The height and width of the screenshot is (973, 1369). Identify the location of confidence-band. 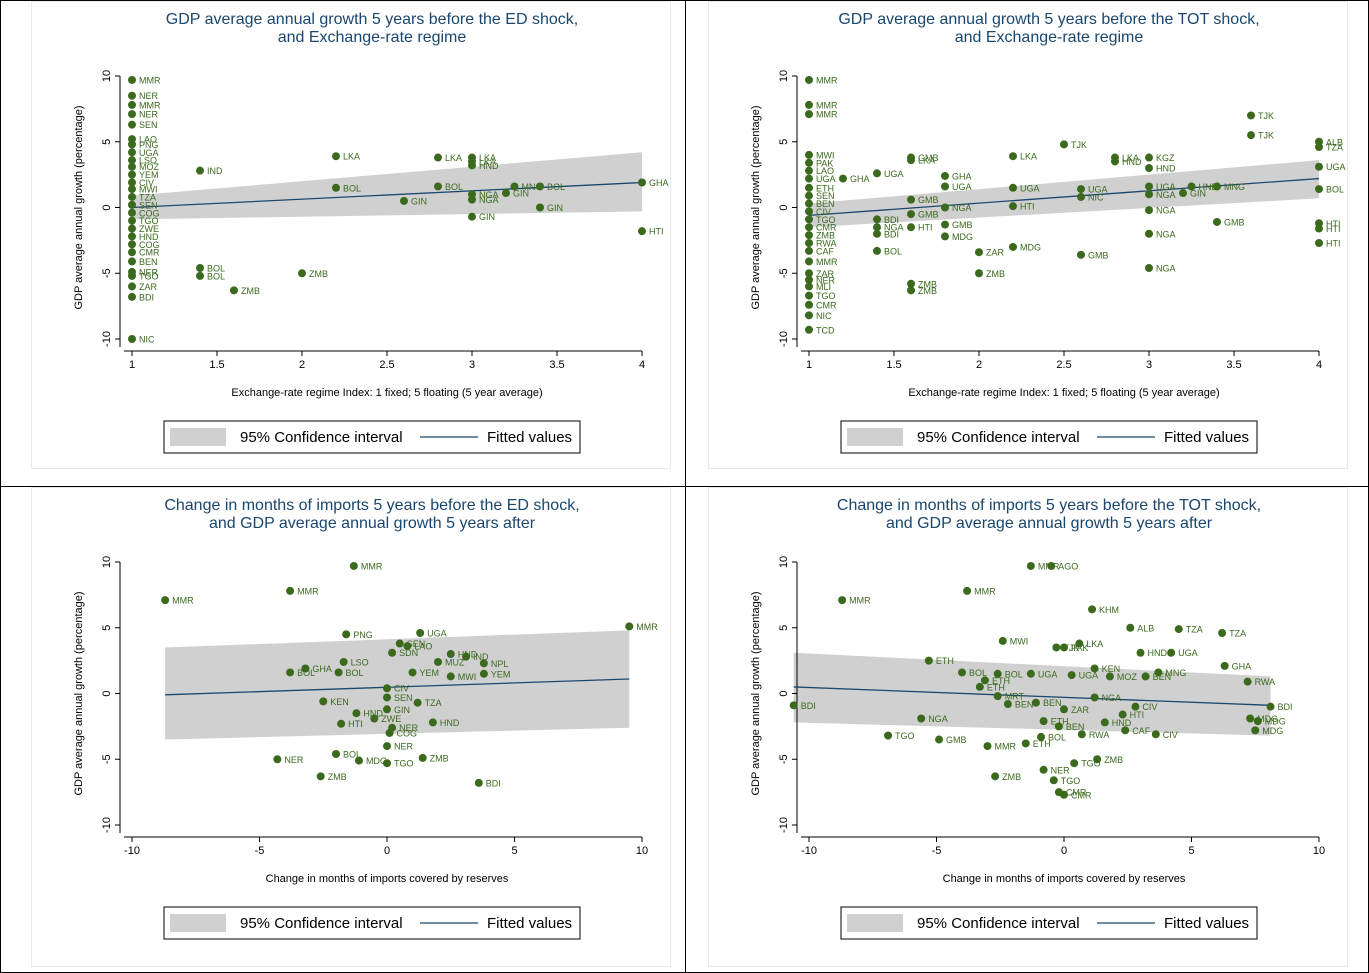
(1032, 694).